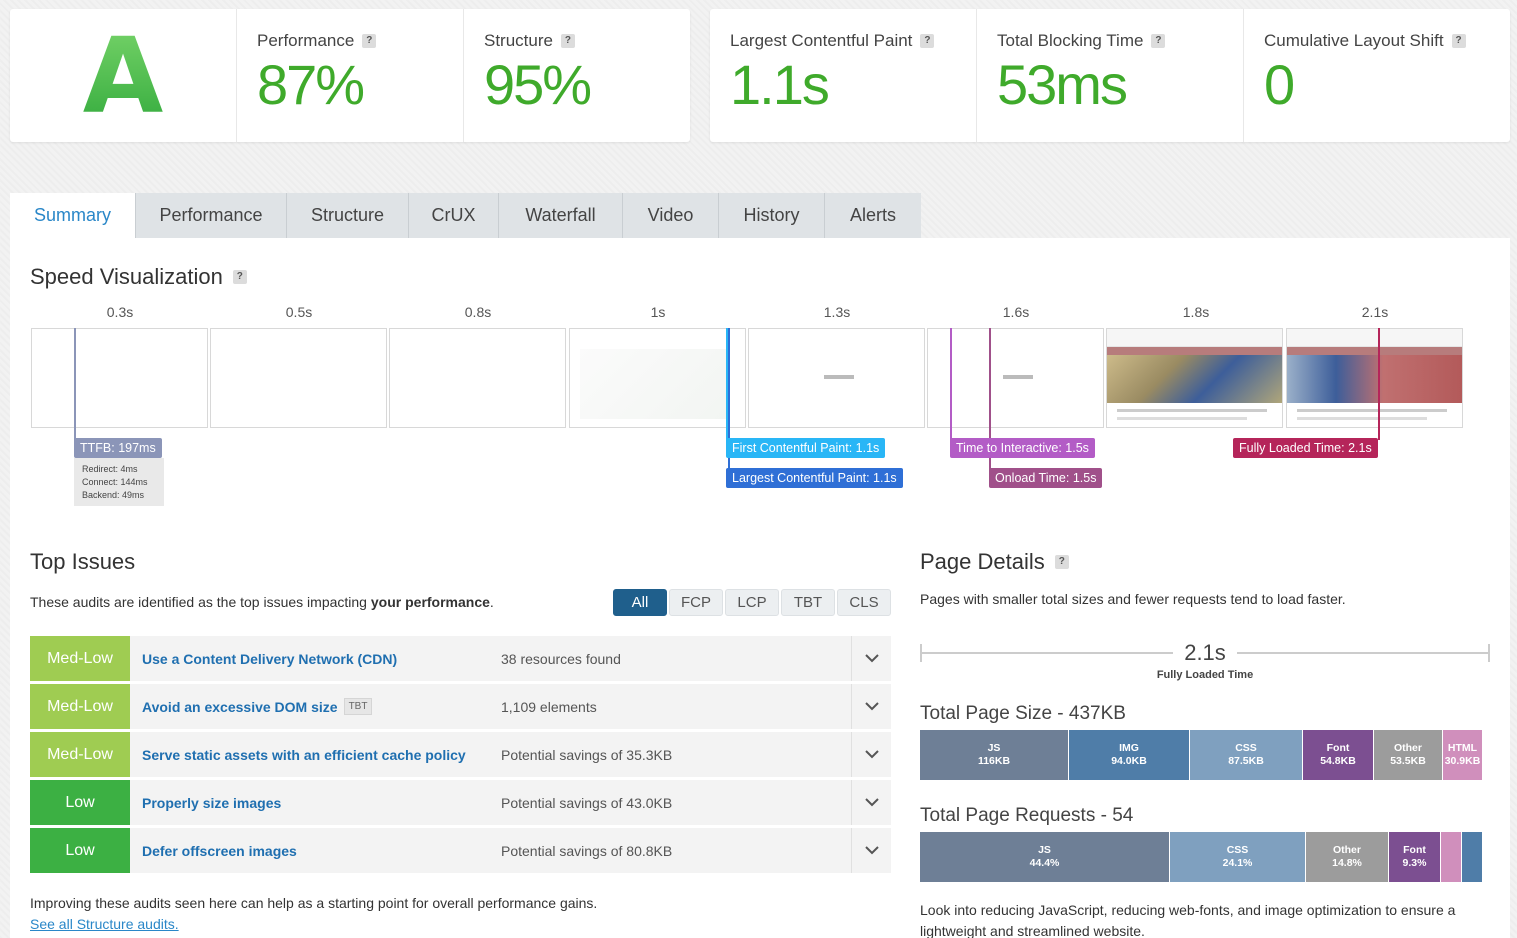 Image resolution: width=1517 pixels, height=938 pixels. What do you see at coordinates (120, 312) in the screenshot?
I see `frame-time: 0.3s` at bounding box center [120, 312].